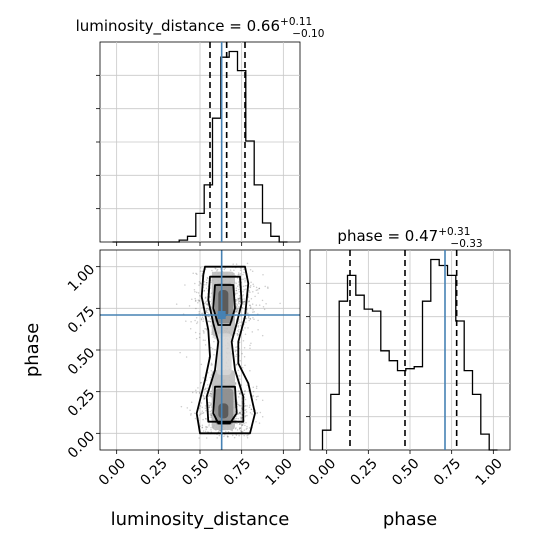 The image size is (550, 550). Describe the element at coordinates (200, 146) in the screenshot. I see `histogram-step-outline` at that location.